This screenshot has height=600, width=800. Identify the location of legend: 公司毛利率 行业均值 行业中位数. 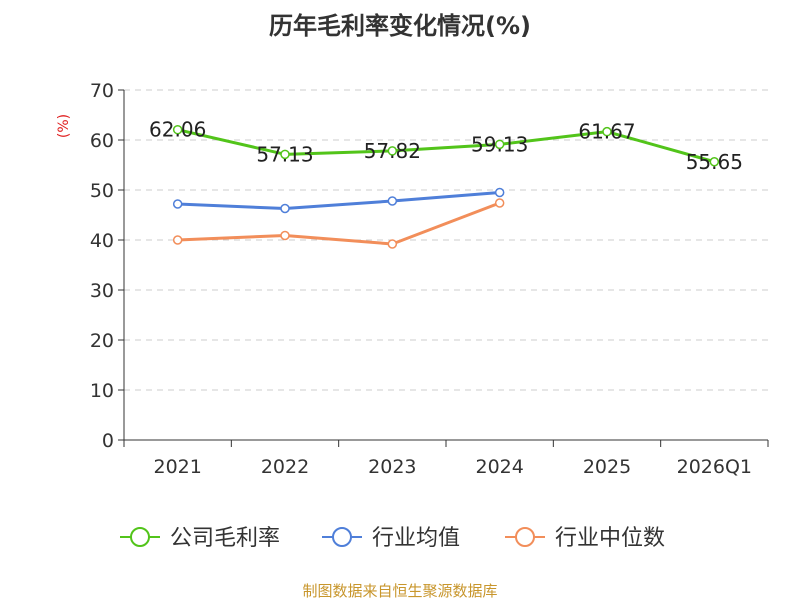
(392, 538).